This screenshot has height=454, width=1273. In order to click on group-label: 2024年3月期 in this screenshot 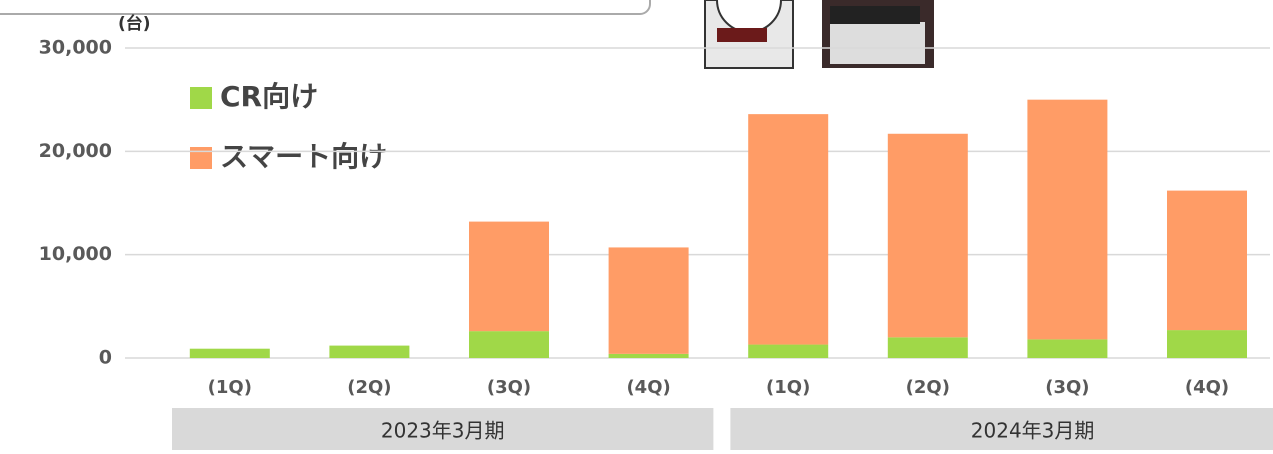, I will do `click(1033, 431)`.